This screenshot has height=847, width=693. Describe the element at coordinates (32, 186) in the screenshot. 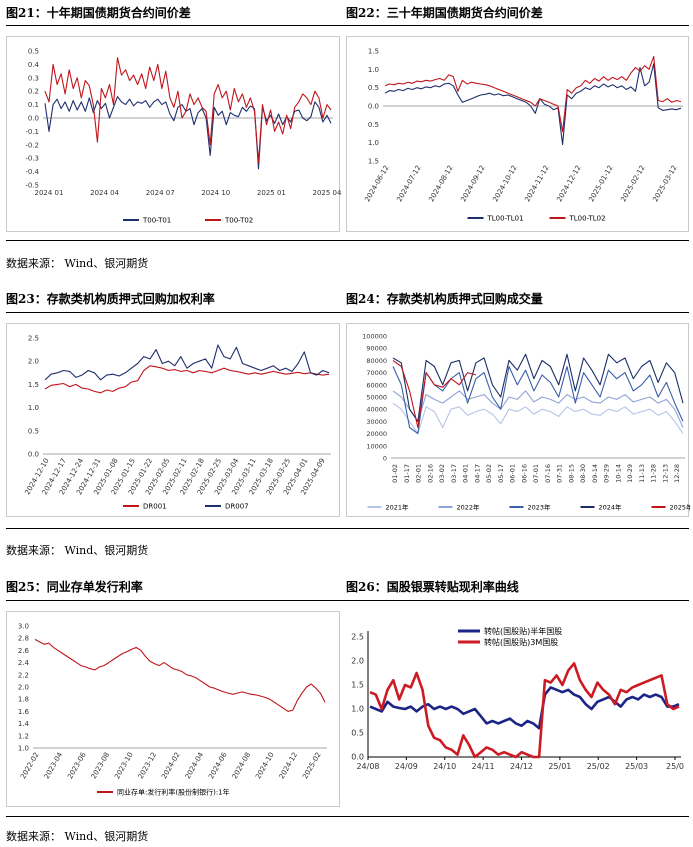

I see `y-tick-label: -0.5` at that location.